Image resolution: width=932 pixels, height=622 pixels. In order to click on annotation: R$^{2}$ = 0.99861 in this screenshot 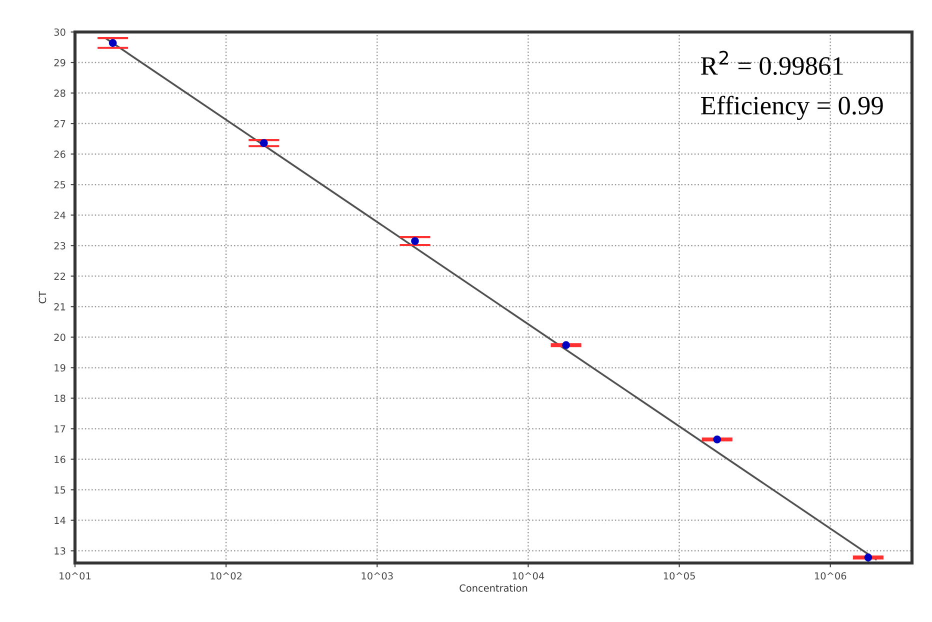, I will do `click(772, 62)`.